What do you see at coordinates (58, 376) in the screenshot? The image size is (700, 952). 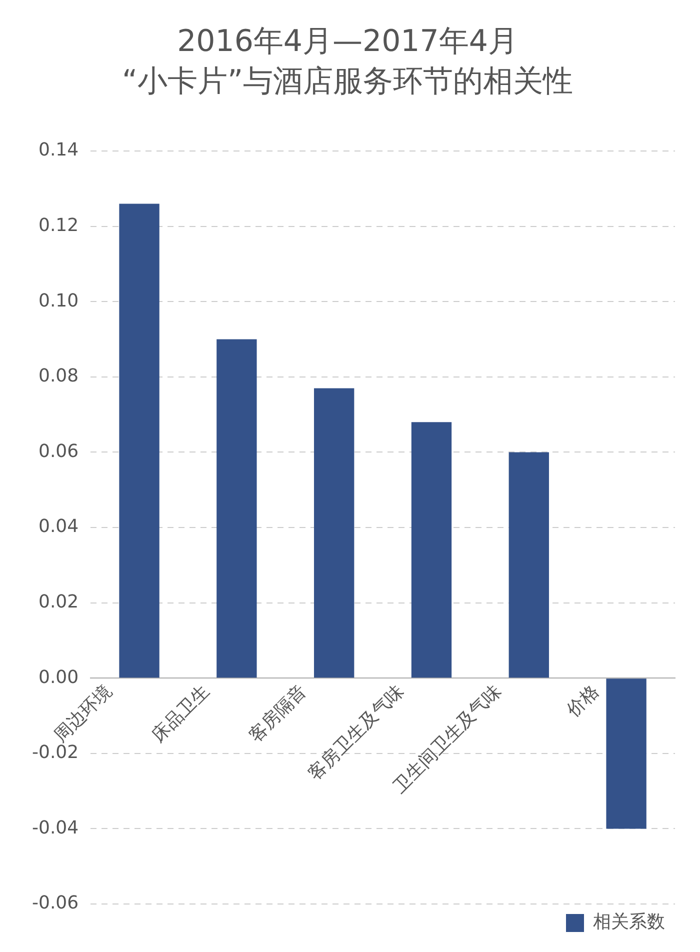 I see `y-tick-label: 0.08` at bounding box center [58, 376].